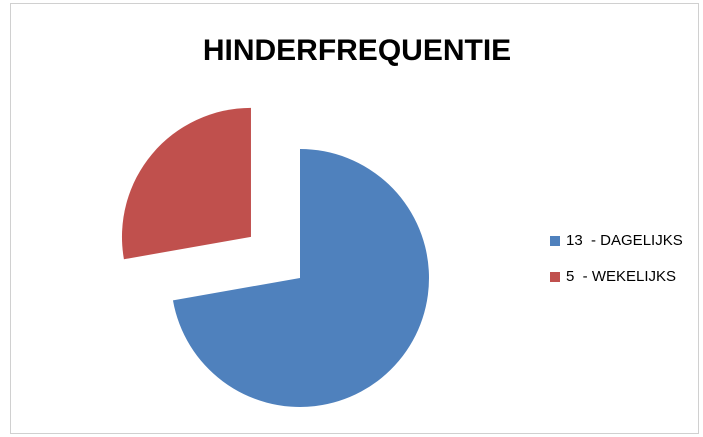  What do you see at coordinates (357, 50) in the screenshot?
I see `chart-title: HINDERFREQUENTIE` at bounding box center [357, 50].